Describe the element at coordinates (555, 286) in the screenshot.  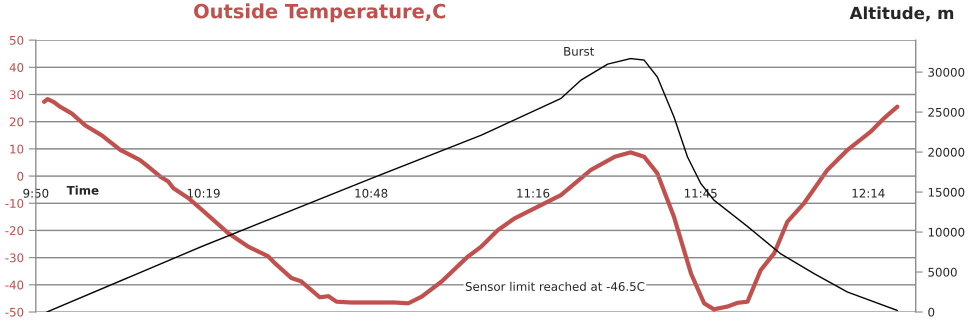
I see `annotation: Sensor limit reached at -46.5C` at that location.